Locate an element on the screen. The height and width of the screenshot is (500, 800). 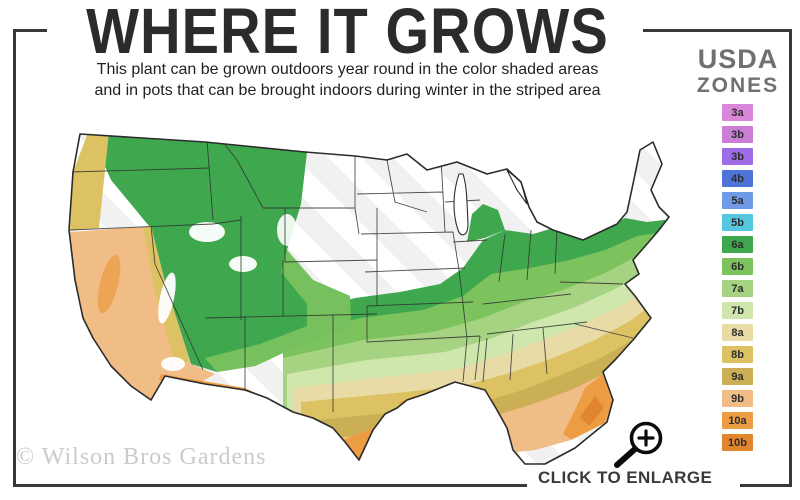
frame-bottom-left-segment is located at coordinates (270, 485).